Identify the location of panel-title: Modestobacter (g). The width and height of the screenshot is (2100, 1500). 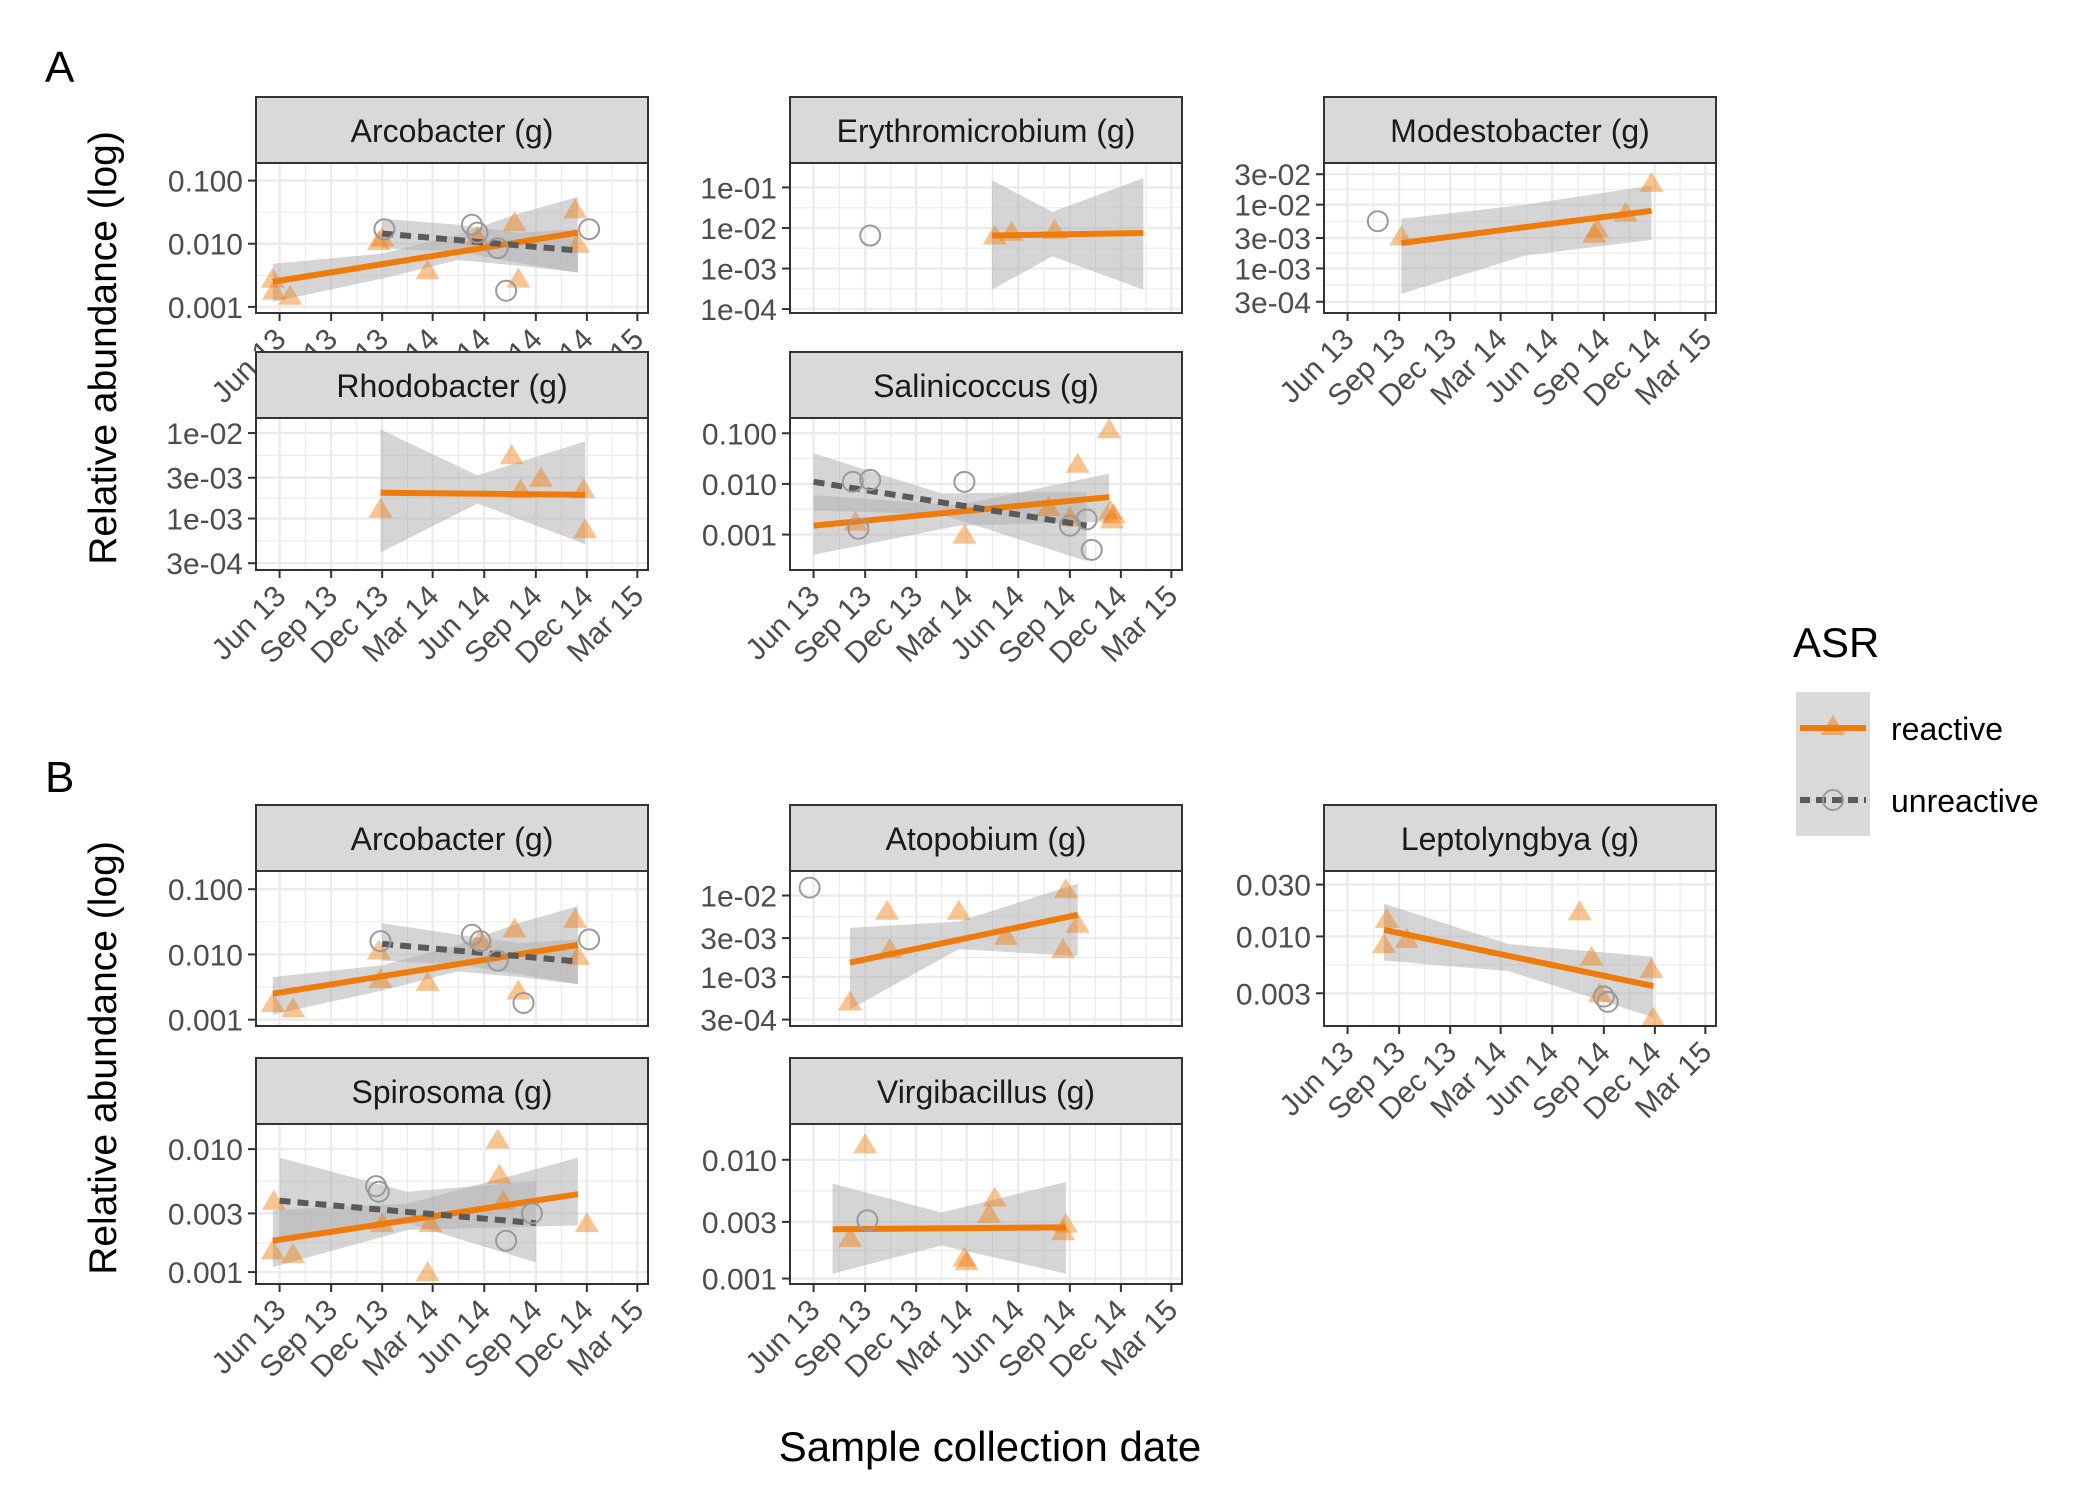
(1520, 131).